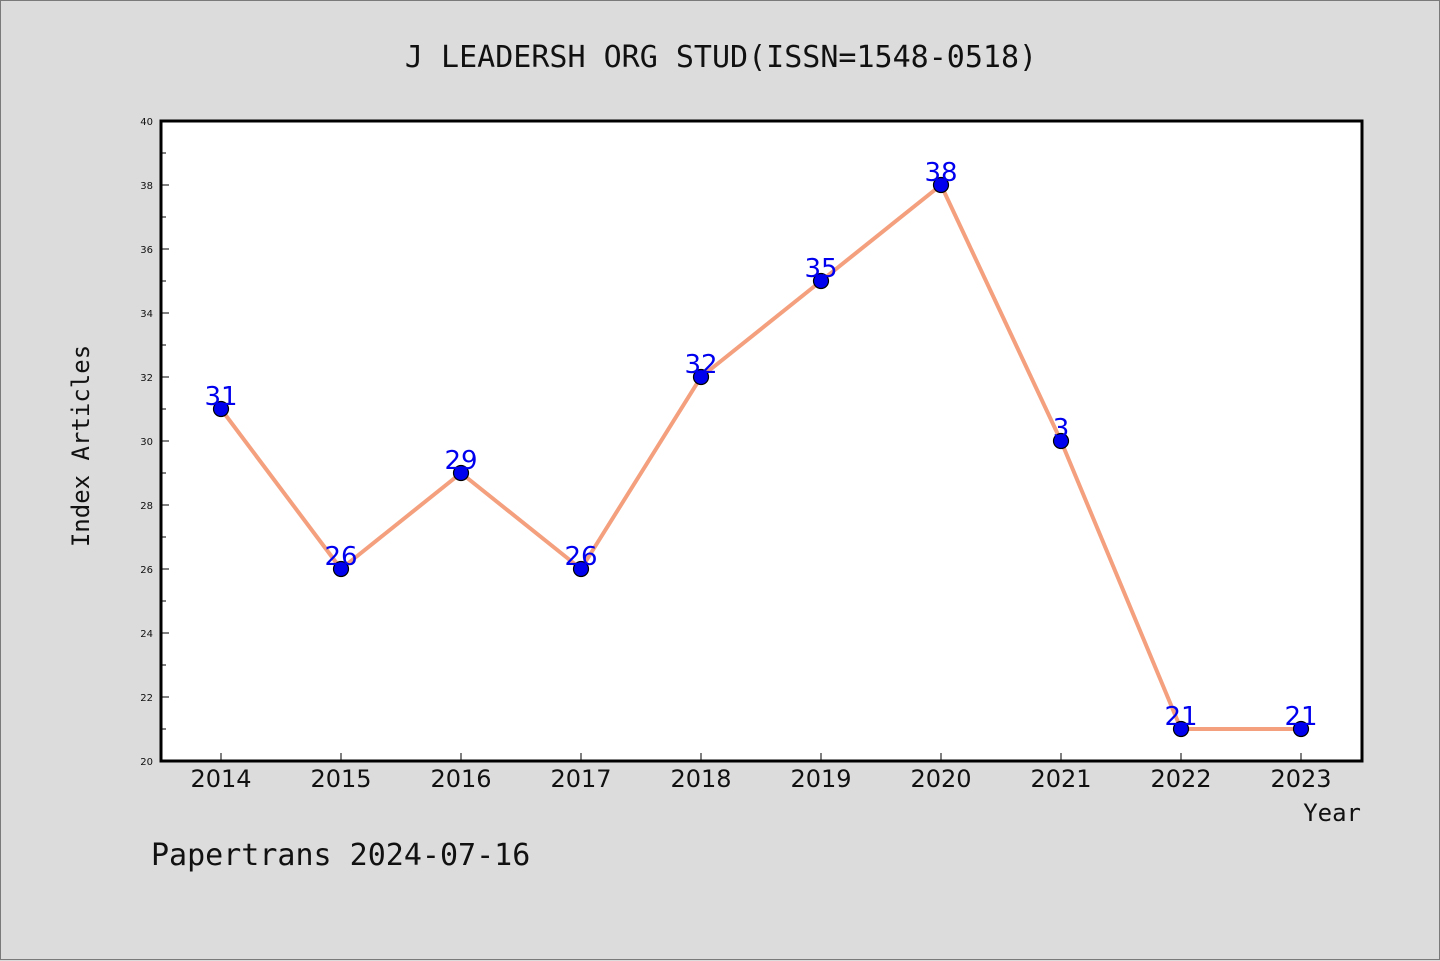 Image resolution: width=1440 pixels, height=961 pixels. I want to click on data-label: 31, so click(220, 397).